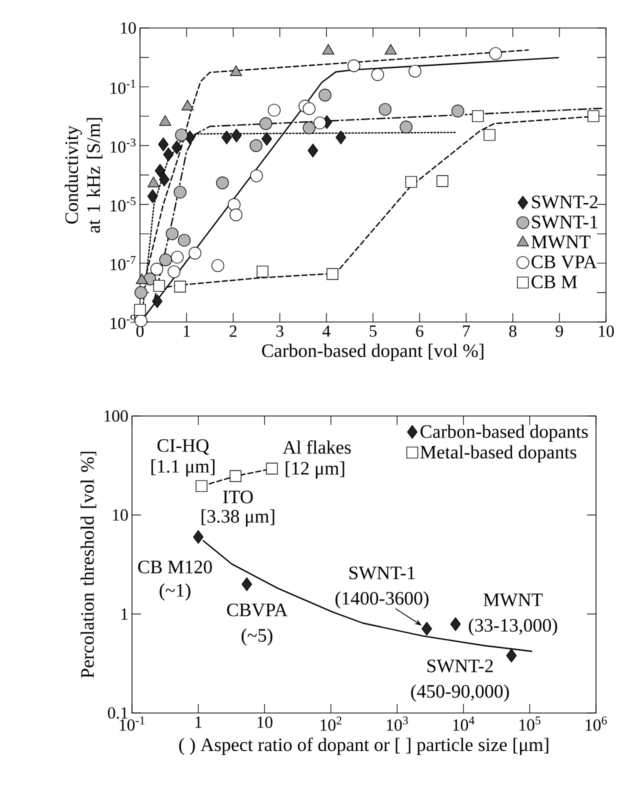 Image resolution: width=621 pixels, height=787 pixels. Describe the element at coordinates (382, 600) in the screenshot. I see `annotation: (1400-3600)` at that location.